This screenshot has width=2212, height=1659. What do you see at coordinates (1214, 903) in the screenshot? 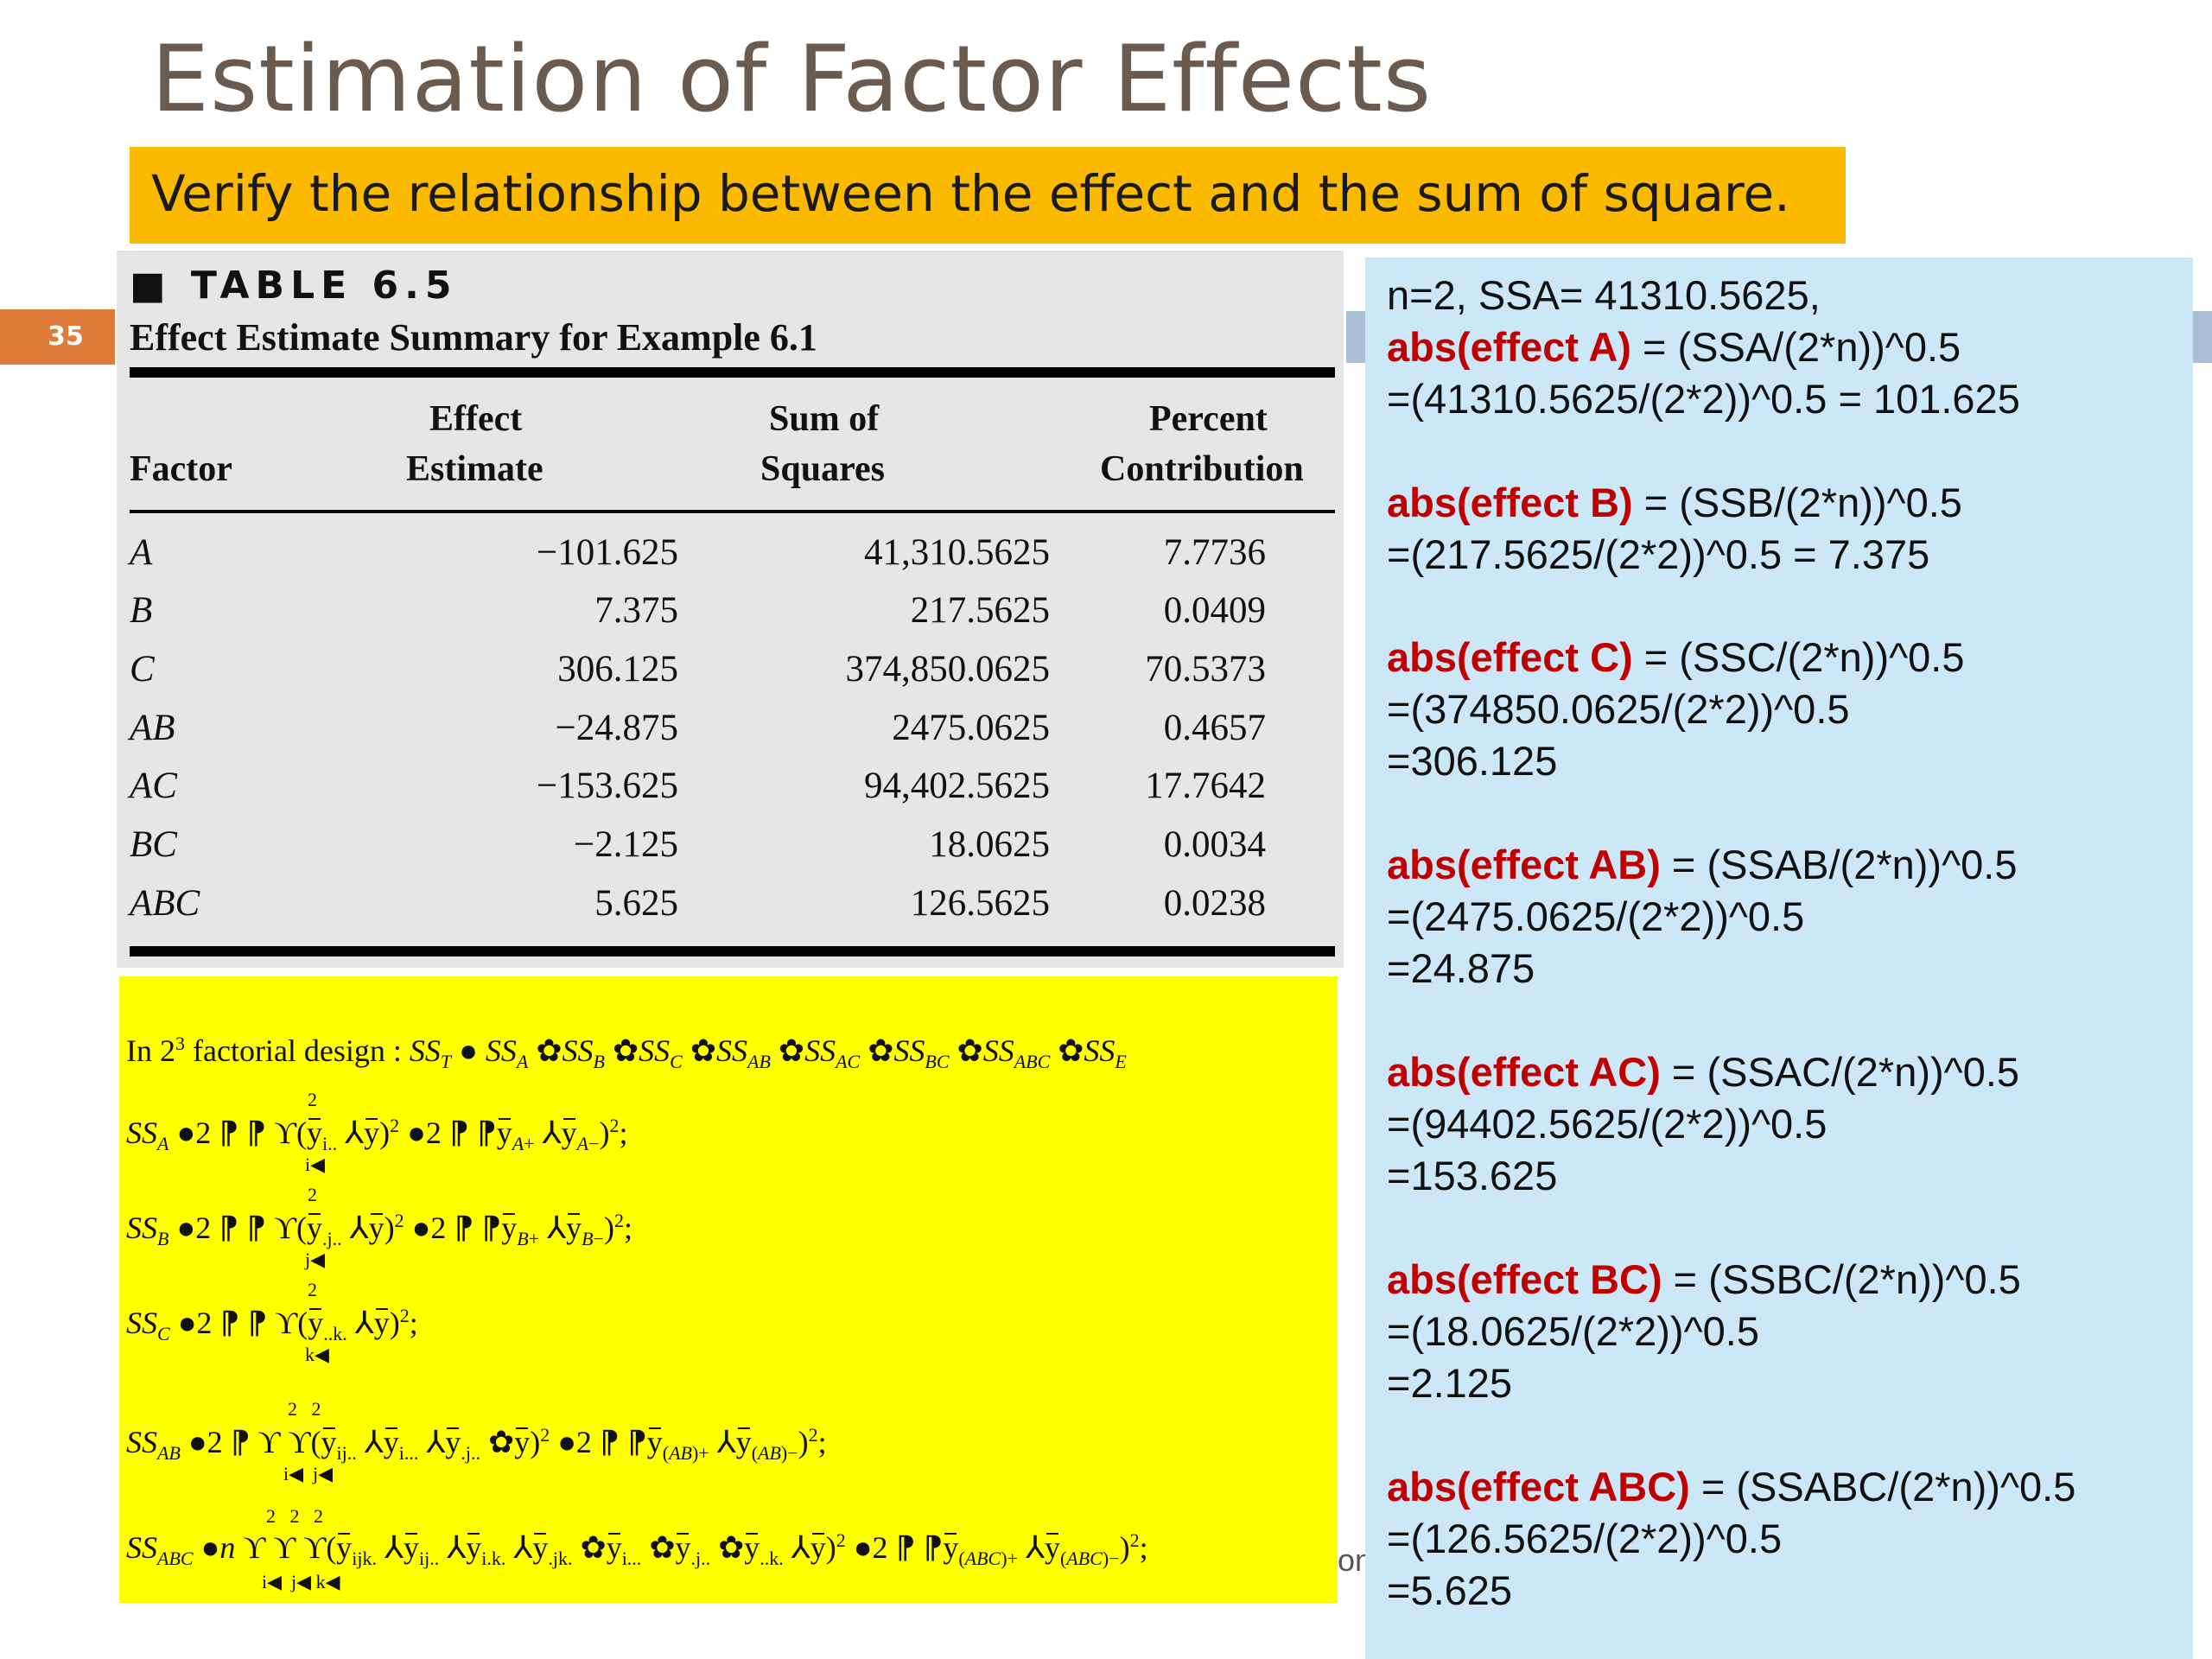
I see `table-cell-pct: 0.0238` at bounding box center [1214, 903].